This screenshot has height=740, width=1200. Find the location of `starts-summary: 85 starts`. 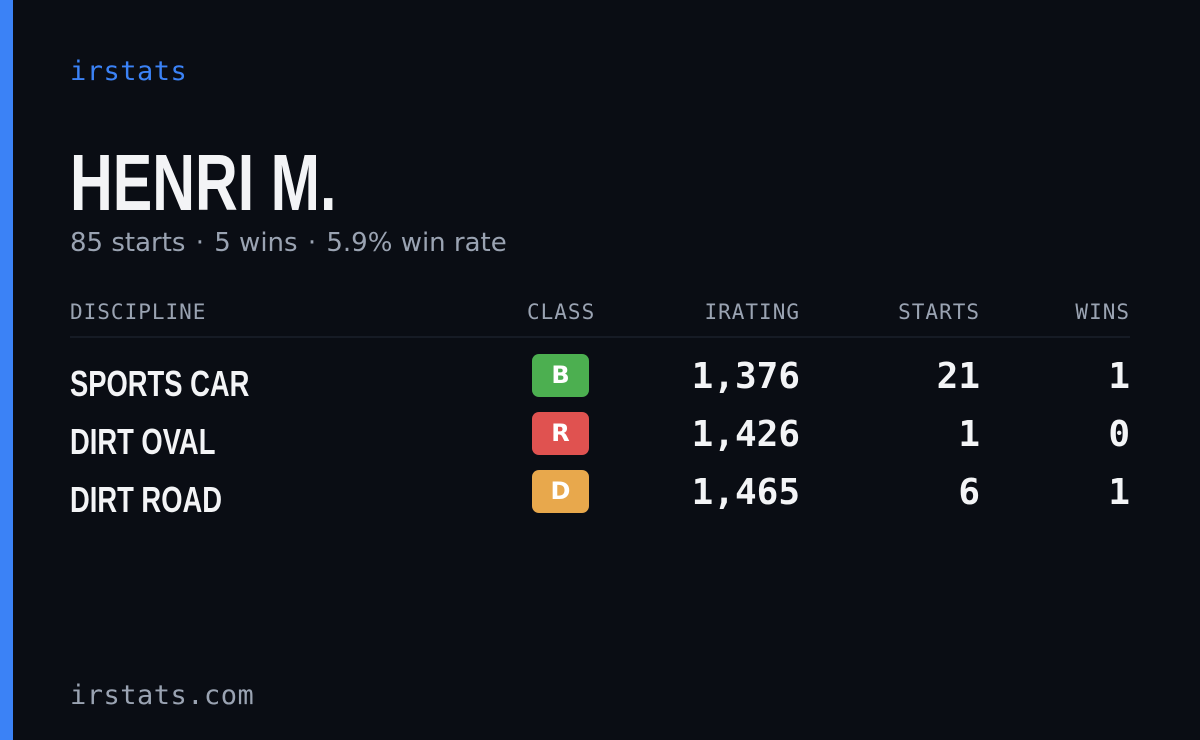

starts-summary: 85 starts is located at coordinates (128, 243).